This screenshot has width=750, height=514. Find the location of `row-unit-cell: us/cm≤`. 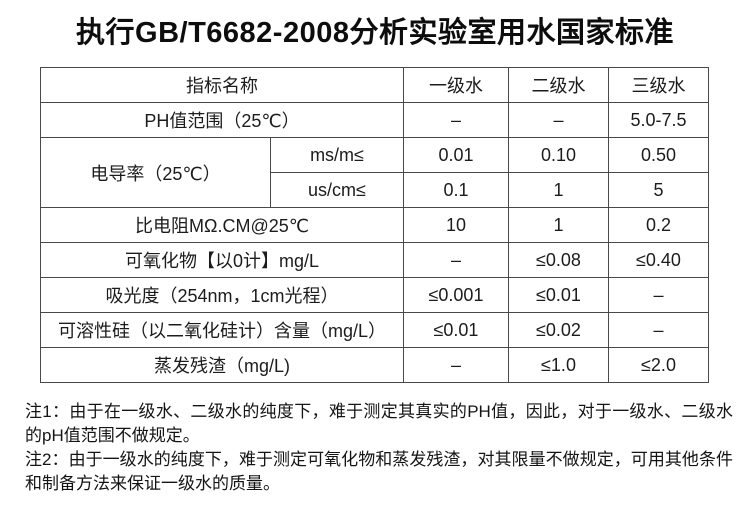

row-unit-cell: us/cm≤ is located at coordinates (337, 190).